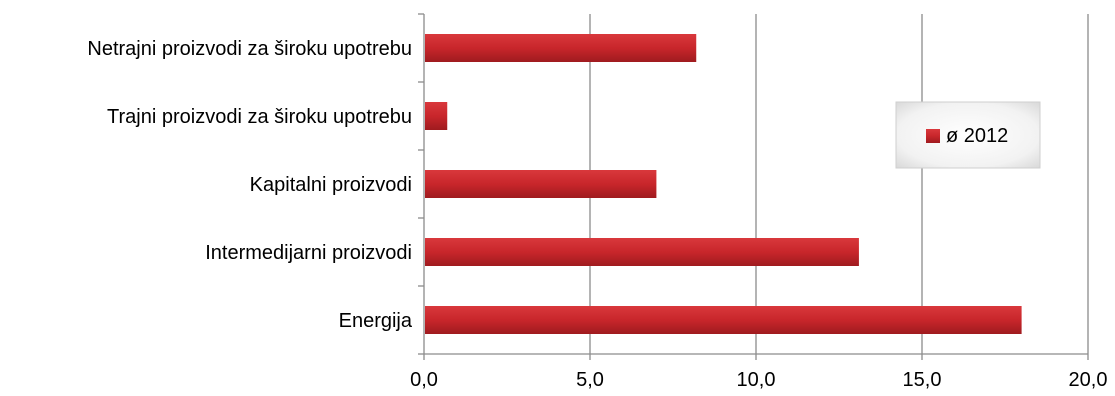  Describe the element at coordinates (590, 380) in the screenshot. I see `x-tick-label: 5,0` at that location.